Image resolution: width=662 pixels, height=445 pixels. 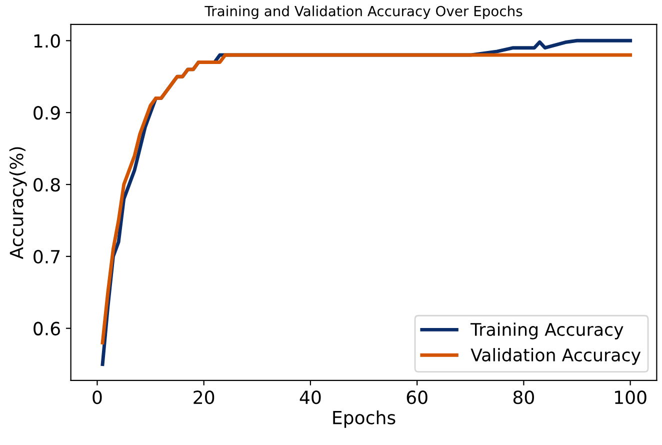 What do you see at coordinates (18, 203) in the screenshot?
I see `y-axis-title: Accuracy(%)` at bounding box center [18, 203].